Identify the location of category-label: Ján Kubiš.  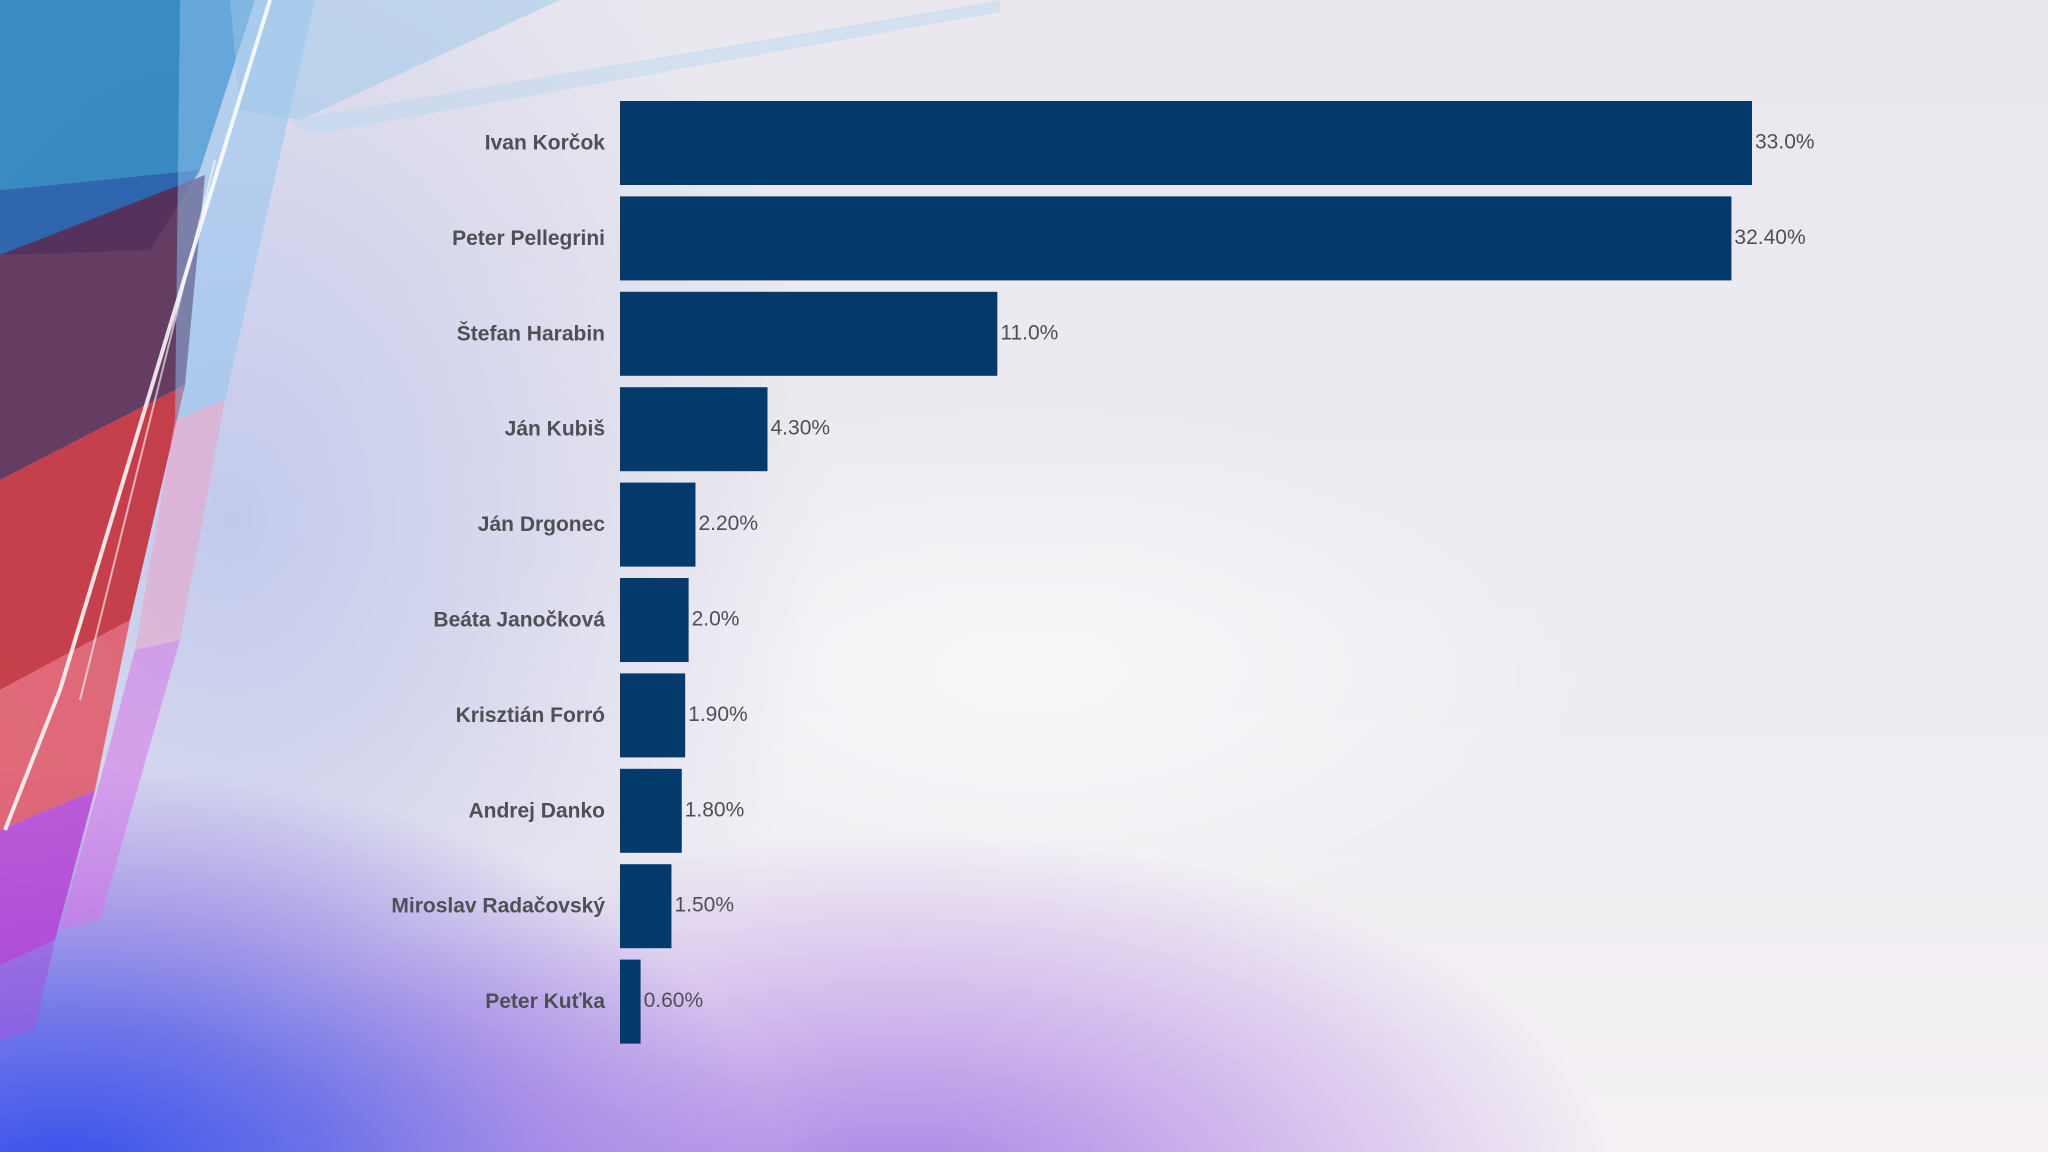
(555, 429).